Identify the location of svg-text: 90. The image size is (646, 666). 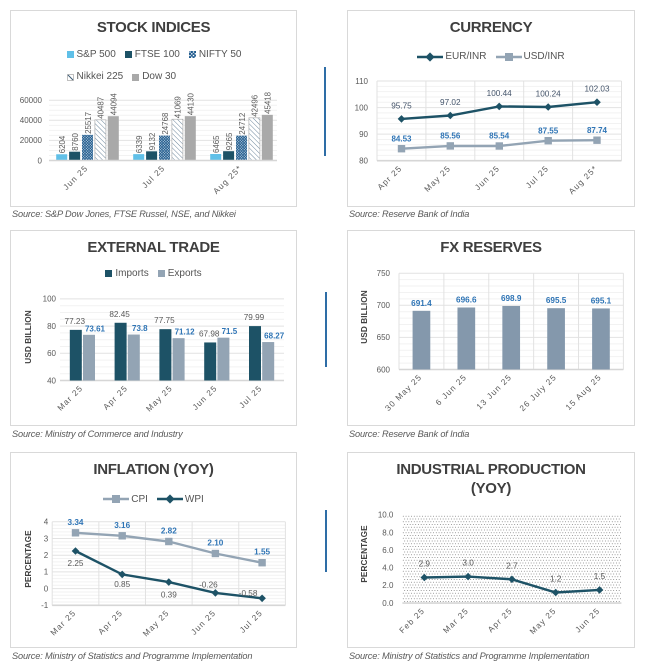
(363, 133).